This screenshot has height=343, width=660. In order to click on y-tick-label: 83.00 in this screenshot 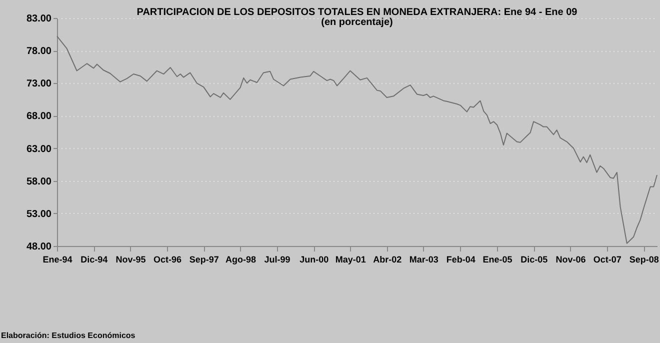, I will do `click(39, 19)`.